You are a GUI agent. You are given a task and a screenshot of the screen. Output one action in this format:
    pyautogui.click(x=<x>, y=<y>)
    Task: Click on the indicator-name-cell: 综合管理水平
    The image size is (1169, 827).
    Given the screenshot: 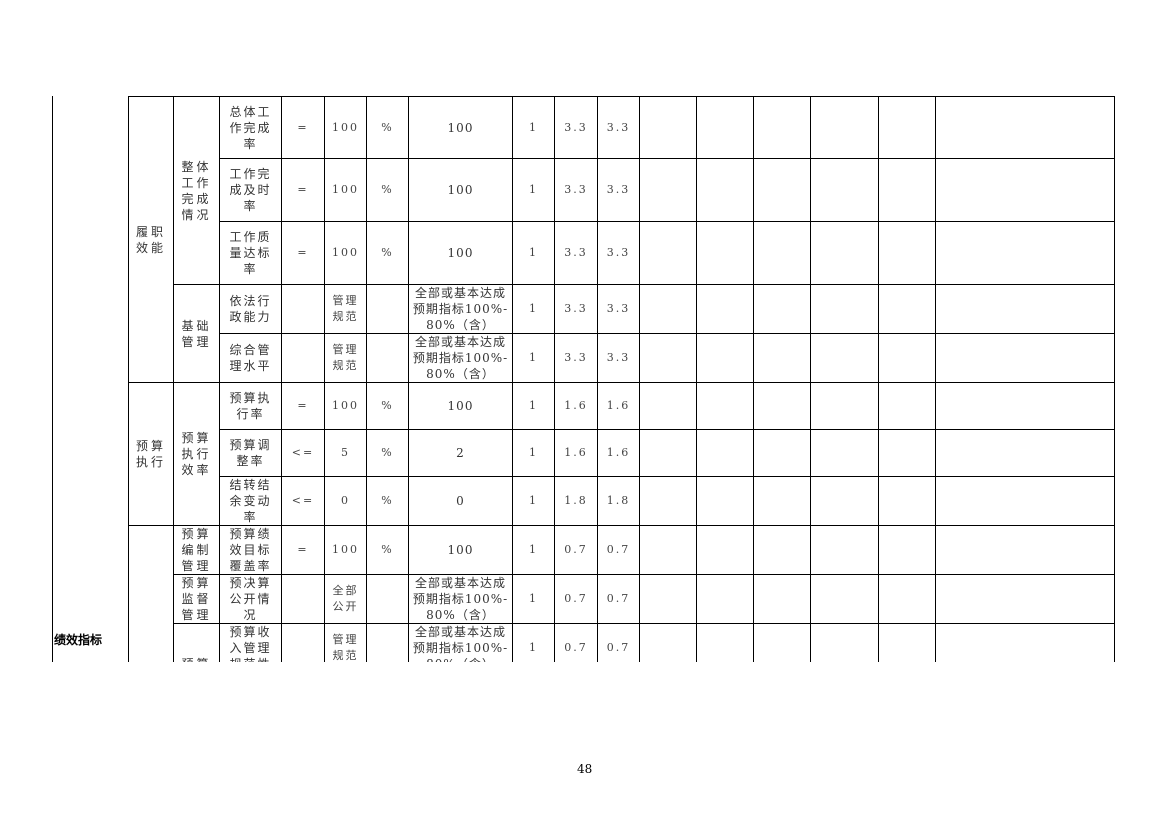 What is the action you would take?
    pyautogui.click(x=250, y=358)
    